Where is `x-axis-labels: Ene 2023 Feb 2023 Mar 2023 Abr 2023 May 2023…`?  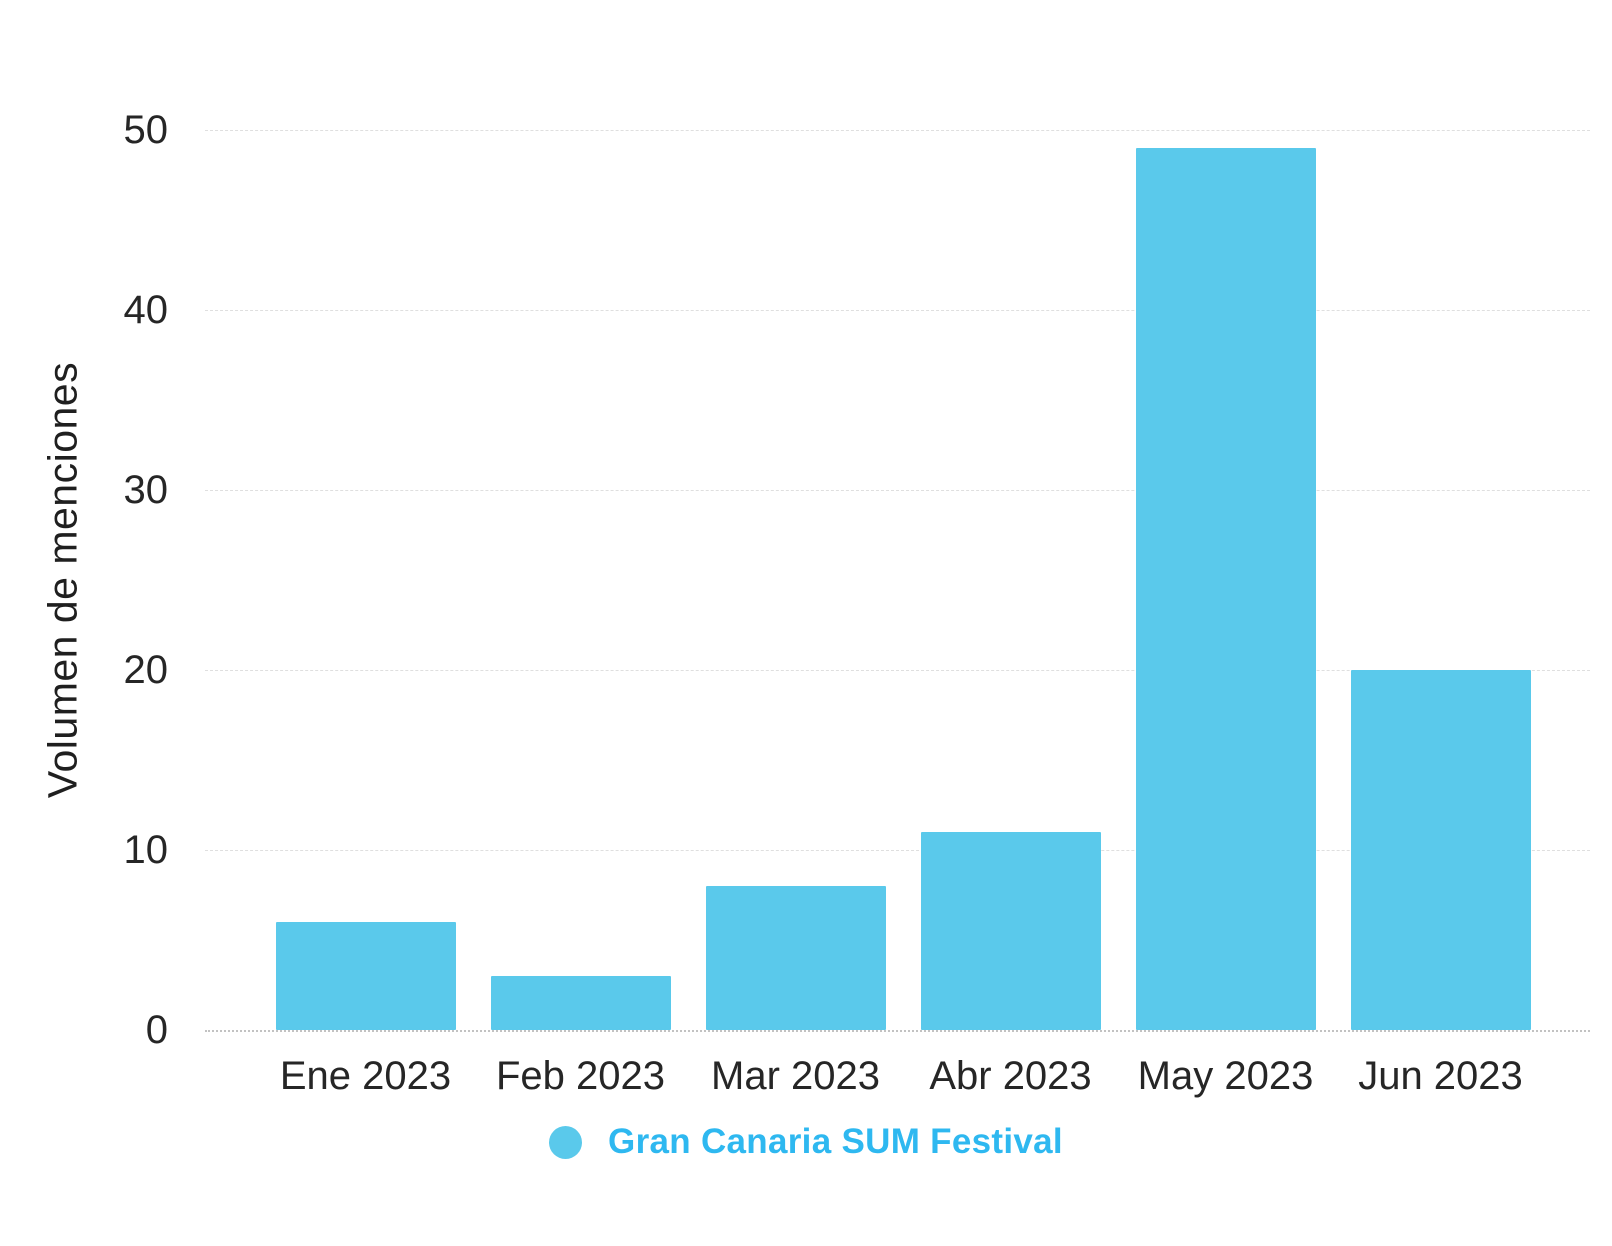
x-axis-labels: Ene 2023 Feb 2023 Mar 2023 Abr 2023 May 2023… is located at coordinates (903, 1076).